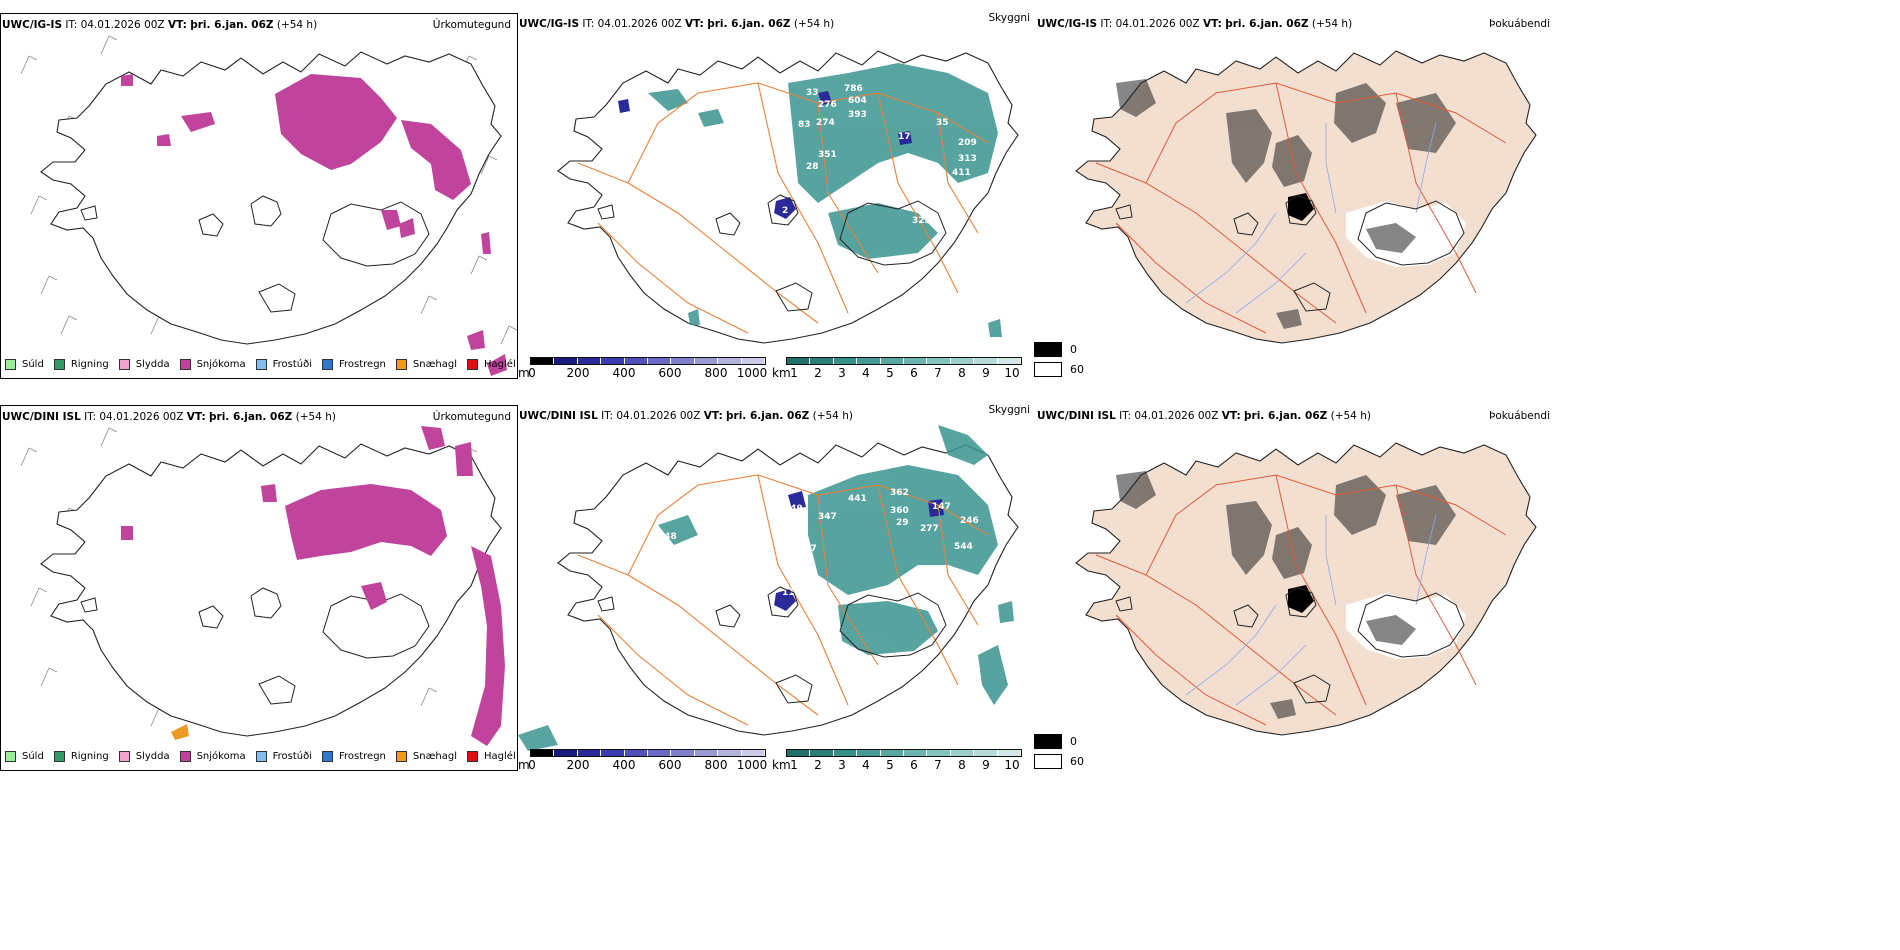  What do you see at coordinates (788, 593) in the screenshot?
I see `ceiling-label: 11` at bounding box center [788, 593].